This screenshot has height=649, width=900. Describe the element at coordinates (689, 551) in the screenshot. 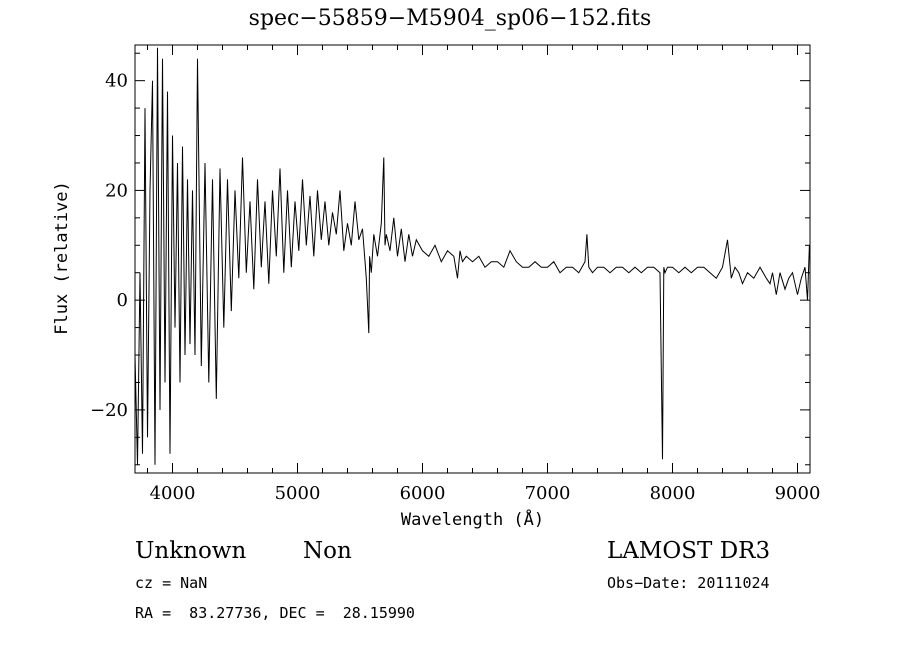

I see `survey-name: LAMOST DR3` at that location.